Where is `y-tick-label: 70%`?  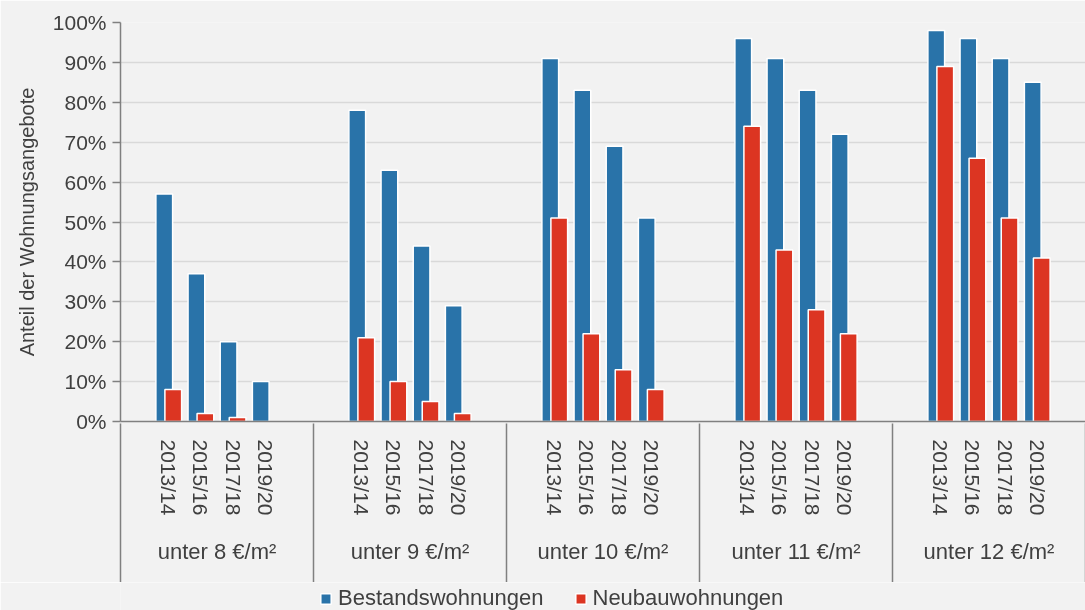
y-tick-label: 70% is located at coordinates (85, 142).